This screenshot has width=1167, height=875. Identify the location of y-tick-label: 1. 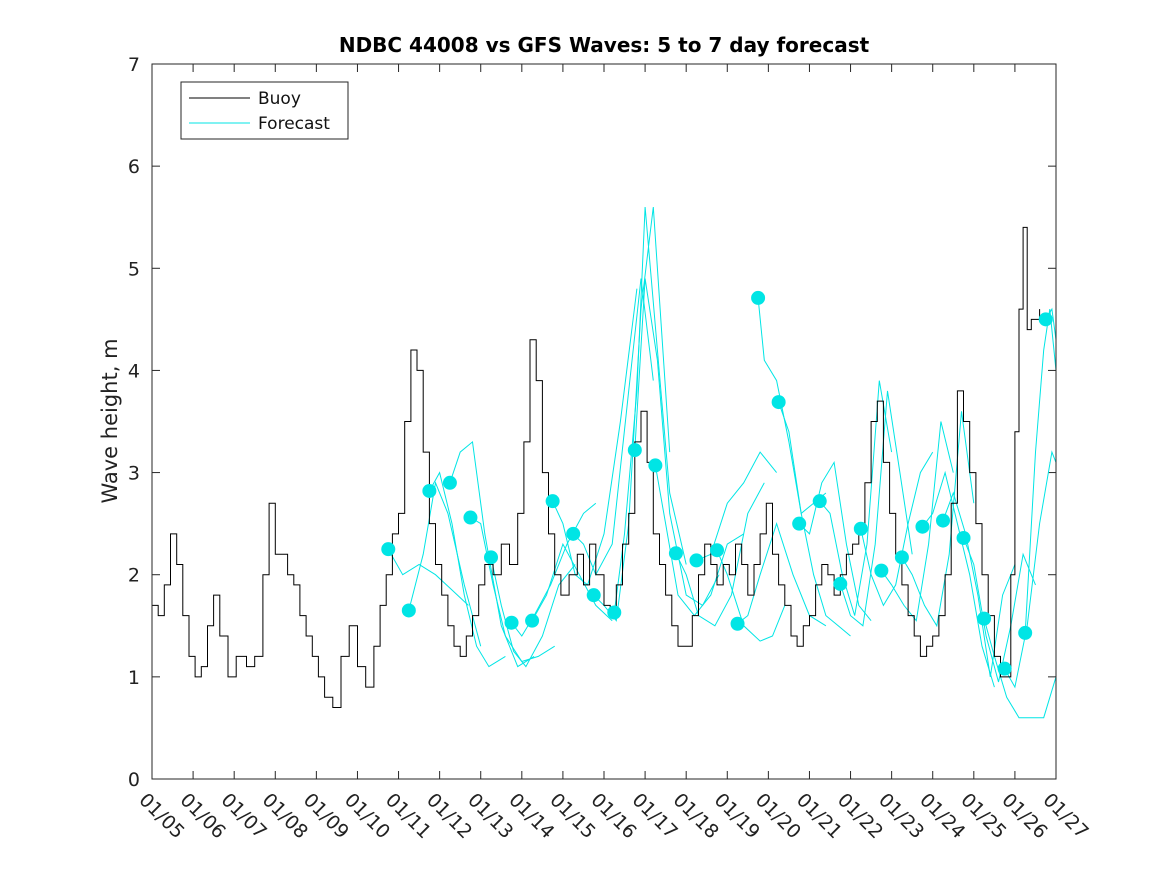
(134, 678).